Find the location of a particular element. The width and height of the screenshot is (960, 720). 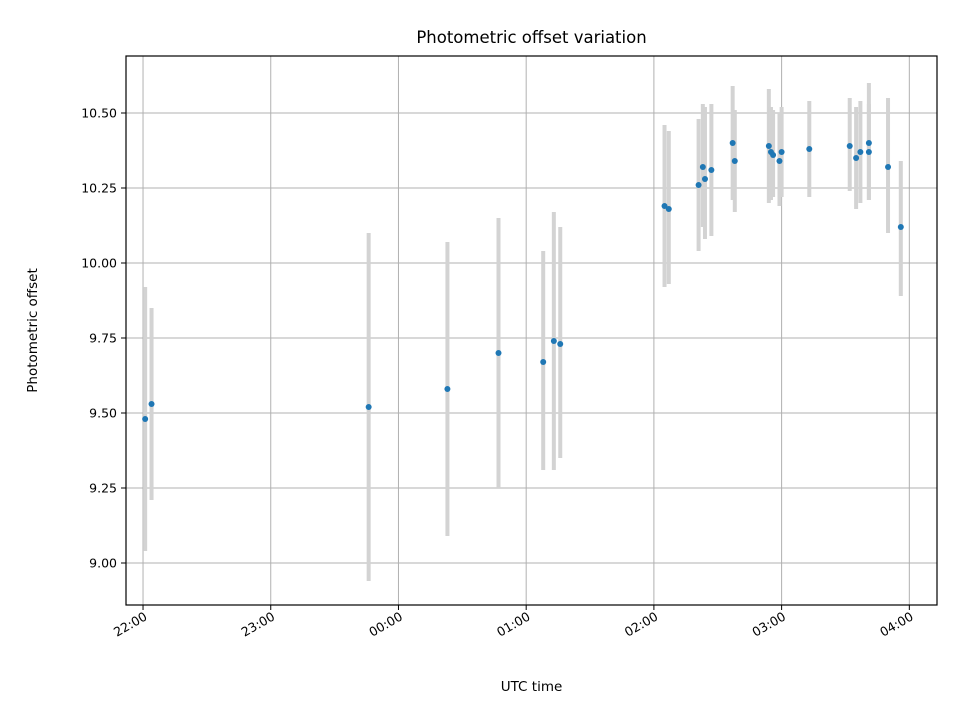

y-tick-label: 9.25 is located at coordinates (103, 488).